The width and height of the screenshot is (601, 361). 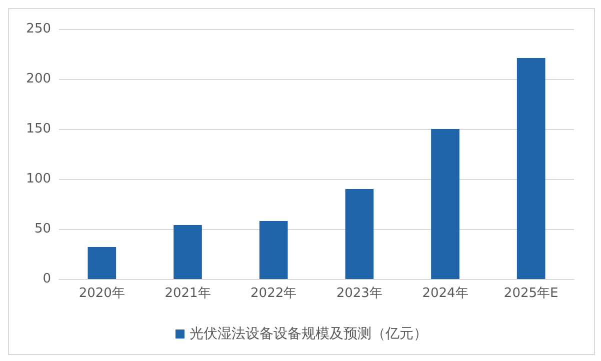 I want to click on x-tick-label: 2025年E, so click(x=531, y=293).